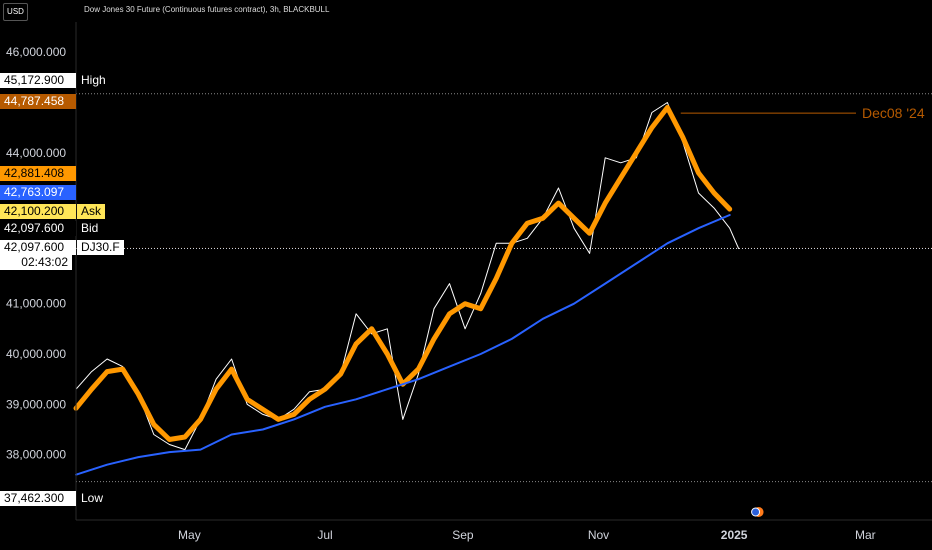  Describe the element at coordinates (36, 354) in the screenshot. I see `y-tick-label: 40,000.000` at that location.